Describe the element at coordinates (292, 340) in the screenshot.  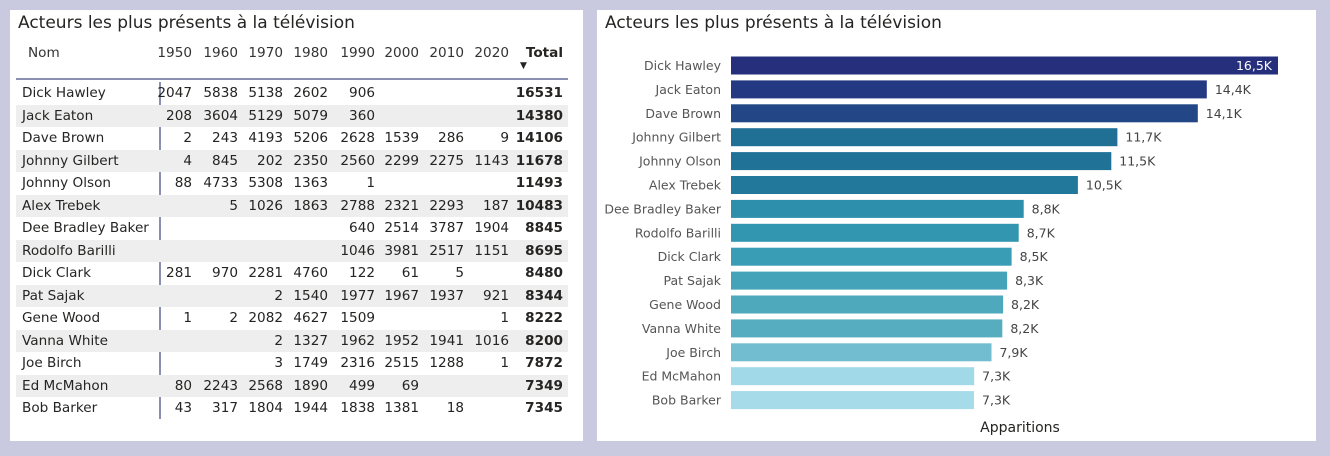
I see `table-row: Vanna White 2 1327 1962 1952 1941 1016 8200` at that location.